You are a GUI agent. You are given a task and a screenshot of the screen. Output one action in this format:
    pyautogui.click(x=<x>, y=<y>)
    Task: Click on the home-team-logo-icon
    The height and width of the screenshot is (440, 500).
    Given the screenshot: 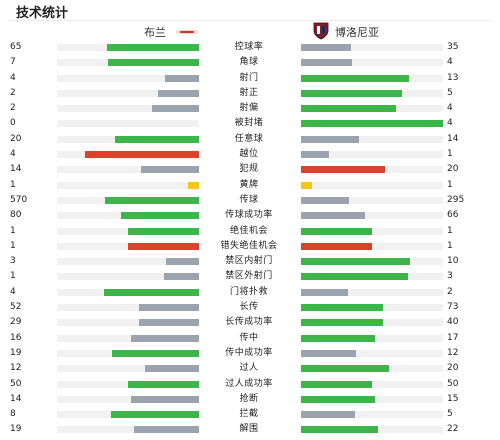 What is the action you would take?
    pyautogui.click(x=187, y=32)
    